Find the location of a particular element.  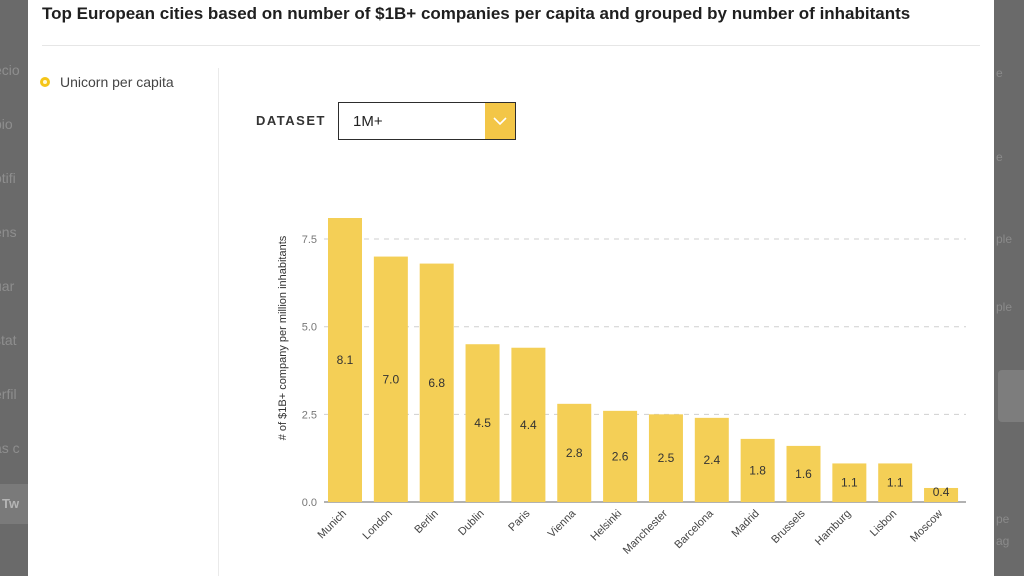

bar-value-label: 8.1 is located at coordinates (345, 360).